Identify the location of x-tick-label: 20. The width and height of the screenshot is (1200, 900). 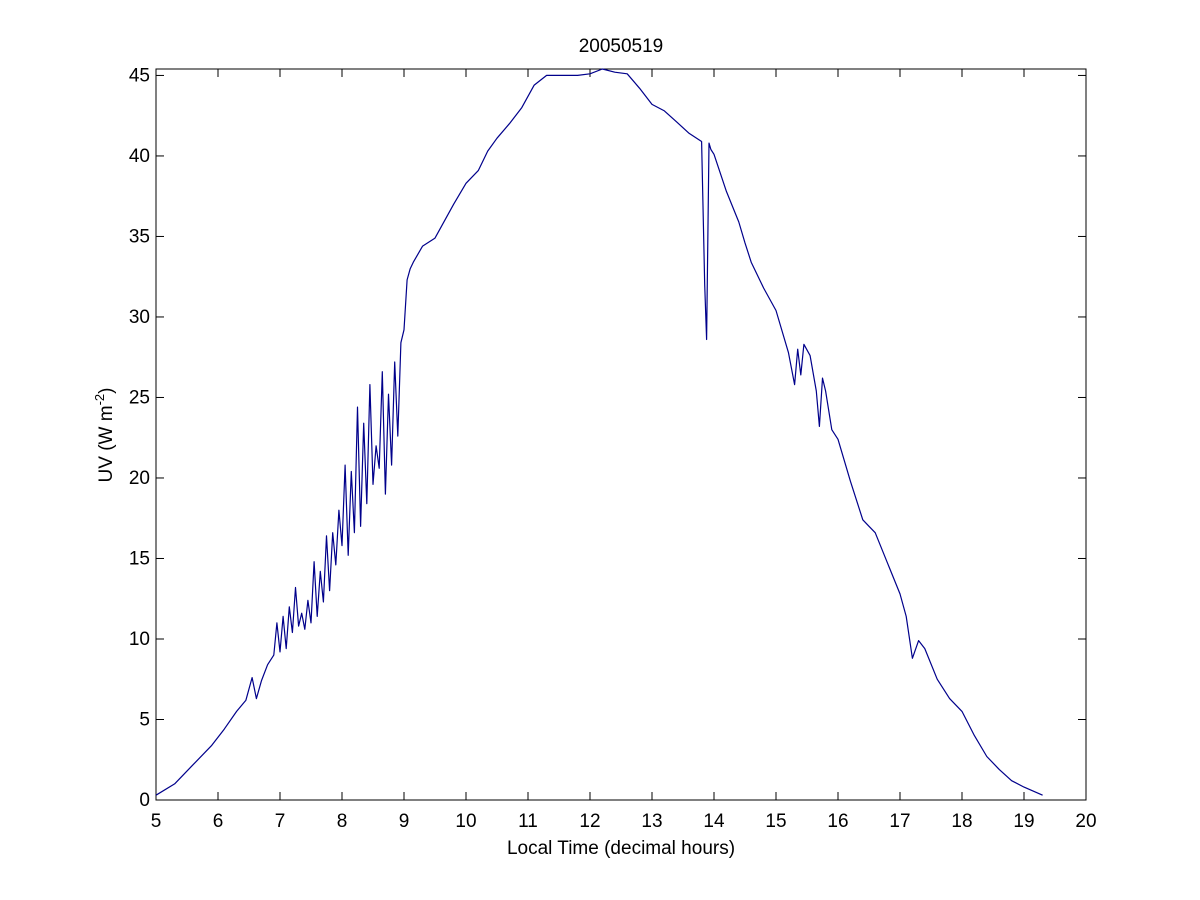
(1085, 821).